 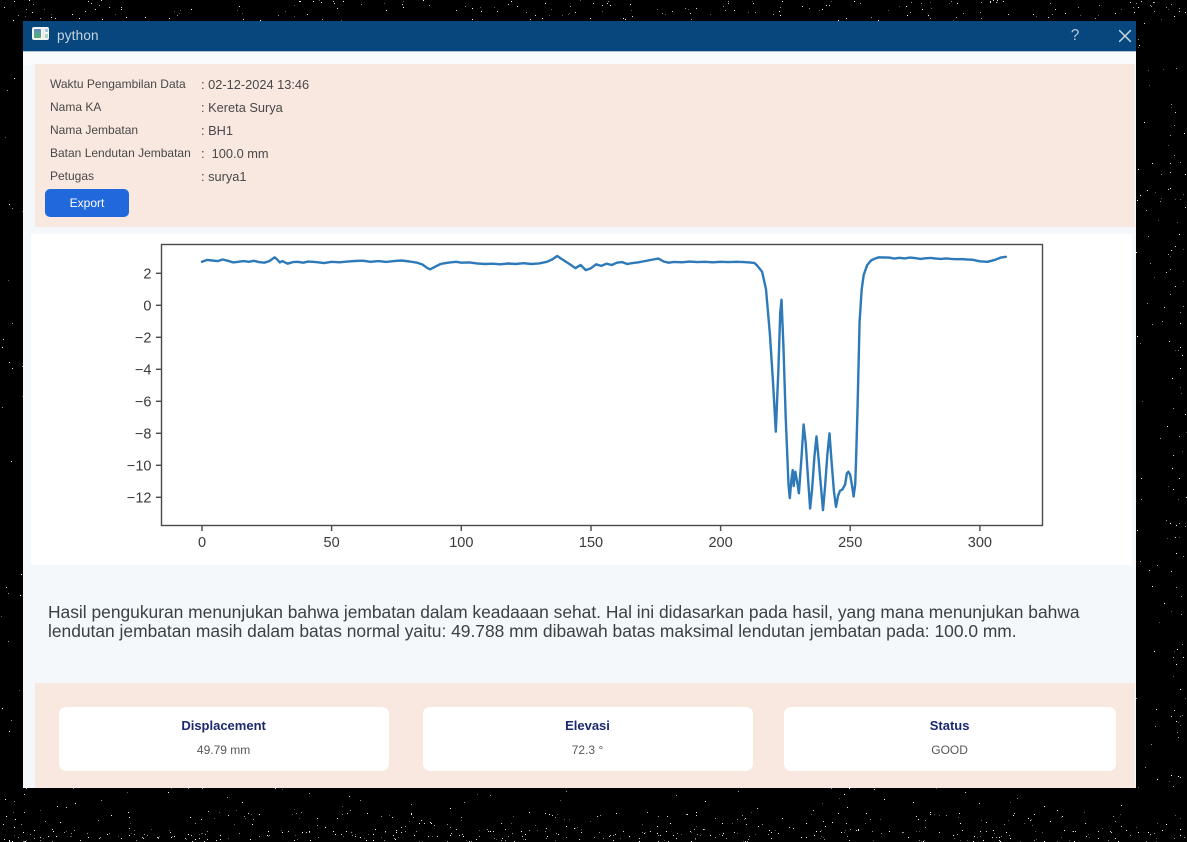 What do you see at coordinates (461, 543) in the screenshot?
I see `svg-text: 100` at bounding box center [461, 543].